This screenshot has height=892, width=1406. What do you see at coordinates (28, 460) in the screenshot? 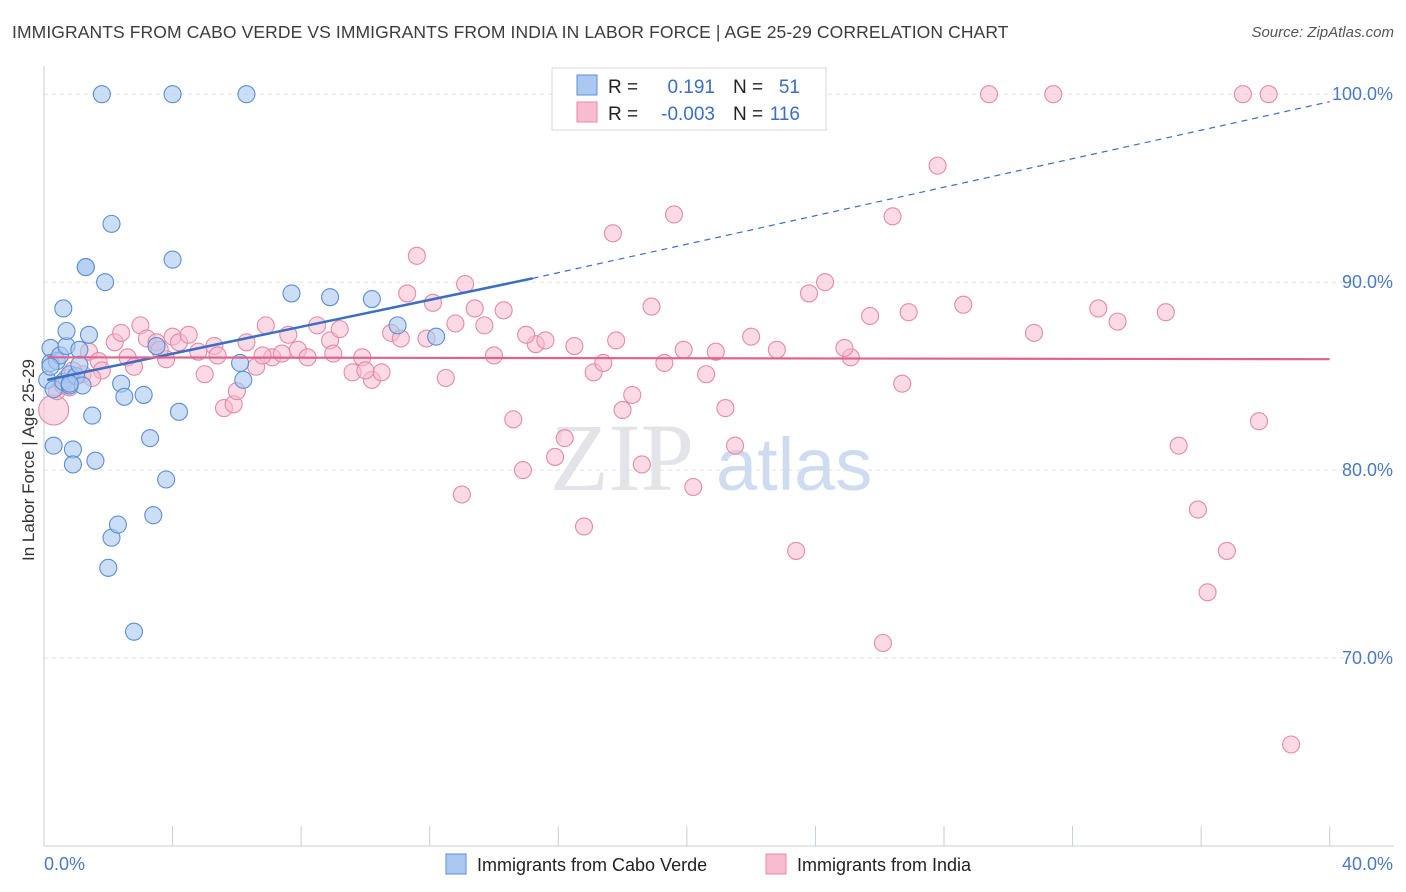
I see `y-axis-label: In Labor Force | Age 25-29` at bounding box center [28, 460].